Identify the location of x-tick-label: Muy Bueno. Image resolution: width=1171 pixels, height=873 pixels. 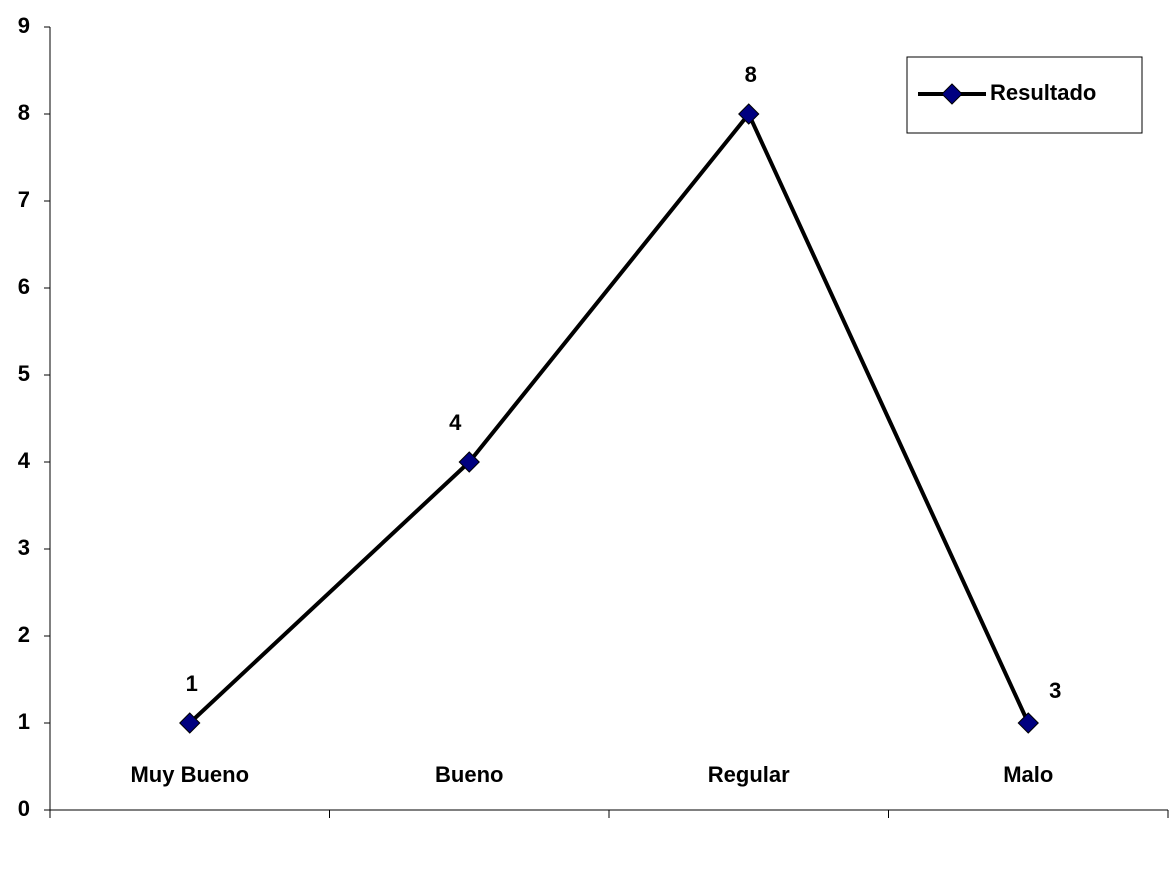
(189, 774).